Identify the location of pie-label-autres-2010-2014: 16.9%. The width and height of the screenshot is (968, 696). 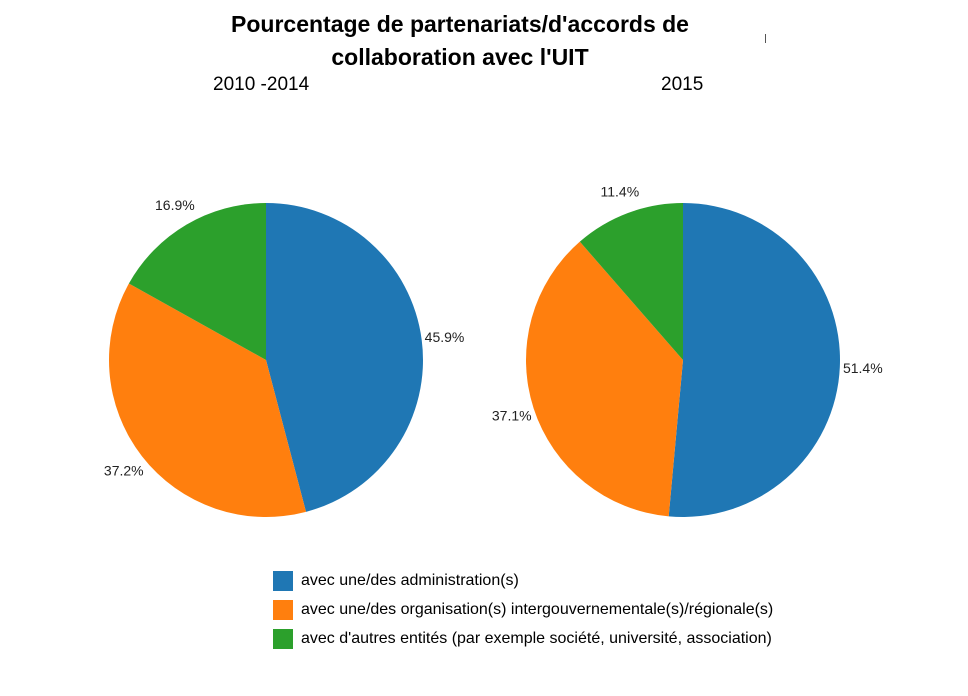
(175, 205).